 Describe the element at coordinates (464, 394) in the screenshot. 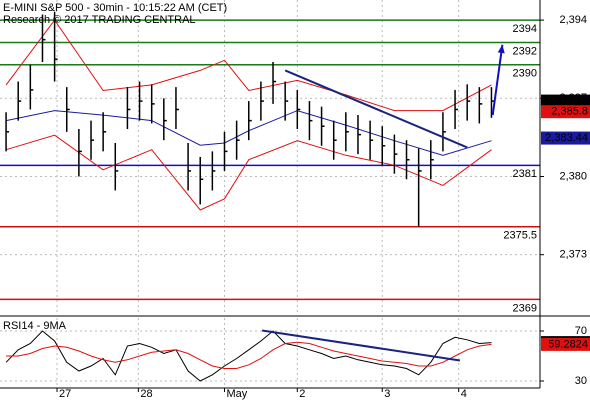

I see `x-tick-label: 4` at that location.